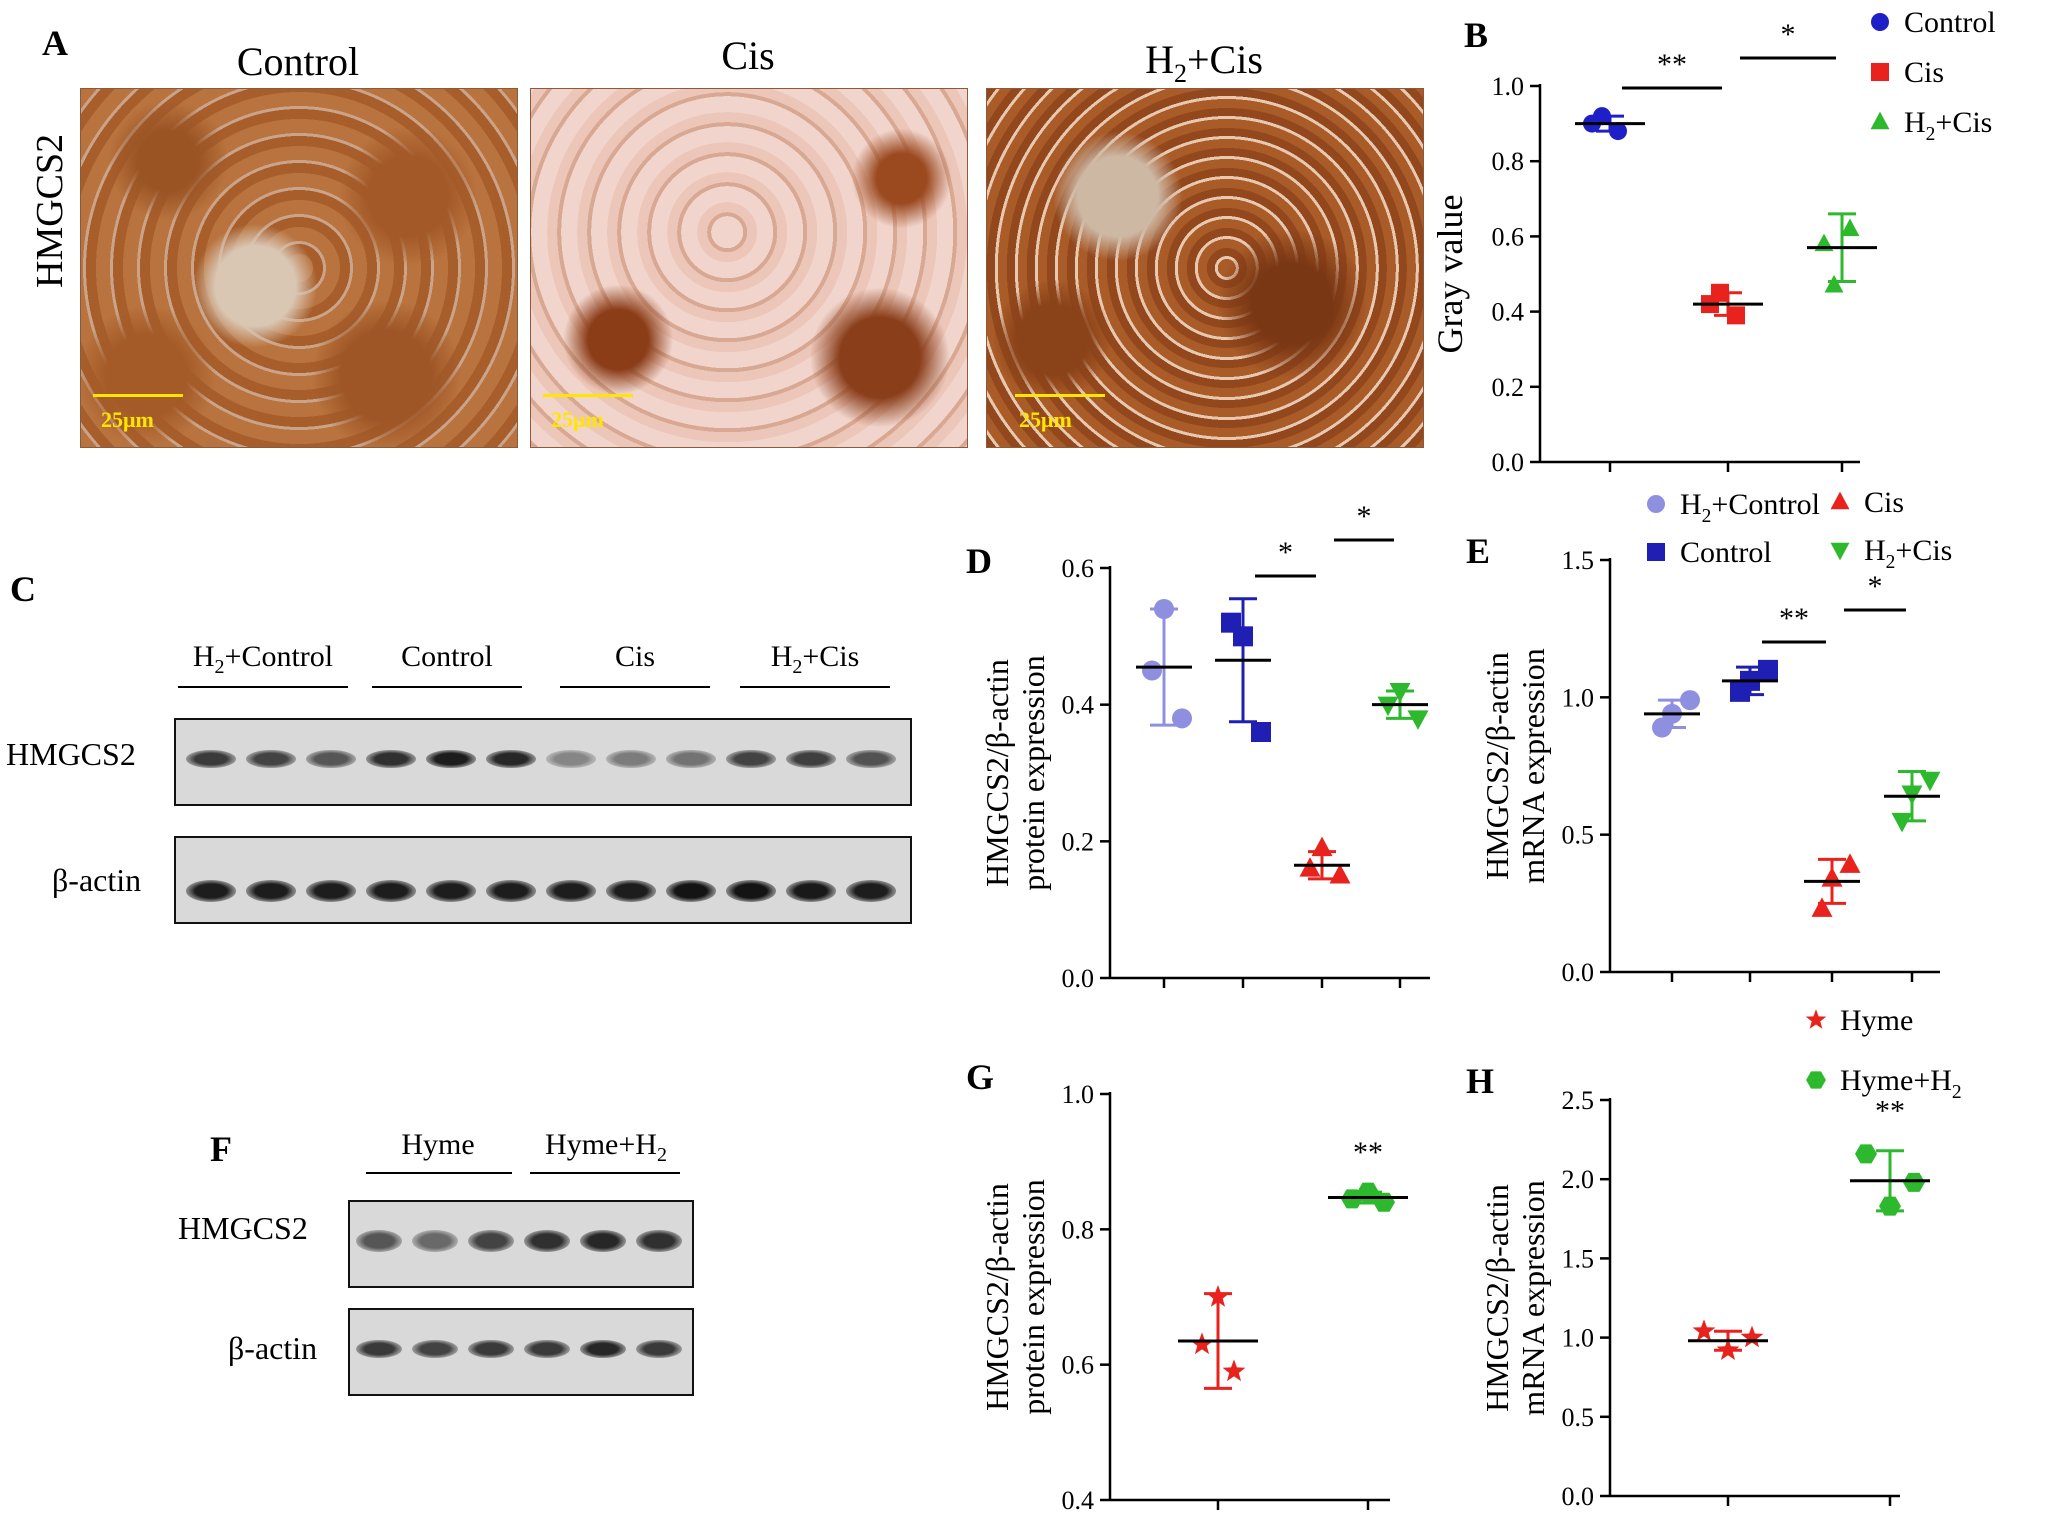 The height and width of the screenshot is (1517, 2055). I want to click on y-axis-label: protein expression, so click(1033, 773).